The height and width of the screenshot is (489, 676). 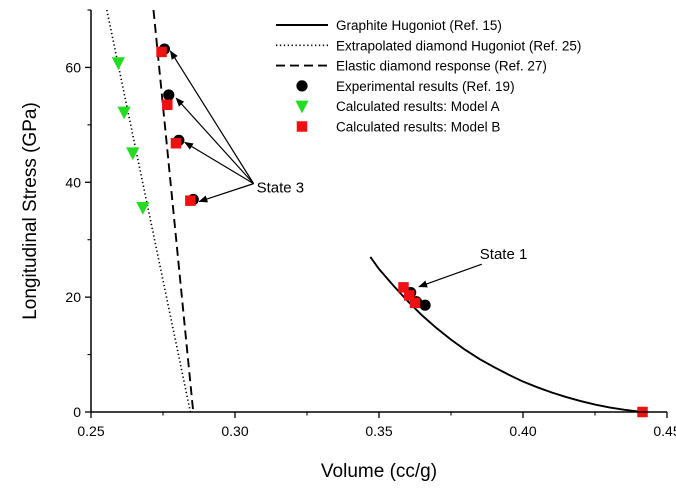 What do you see at coordinates (30, 211) in the screenshot?
I see `y-axis-title: Longitudinal Stress (GPa)` at bounding box center [30, 211].